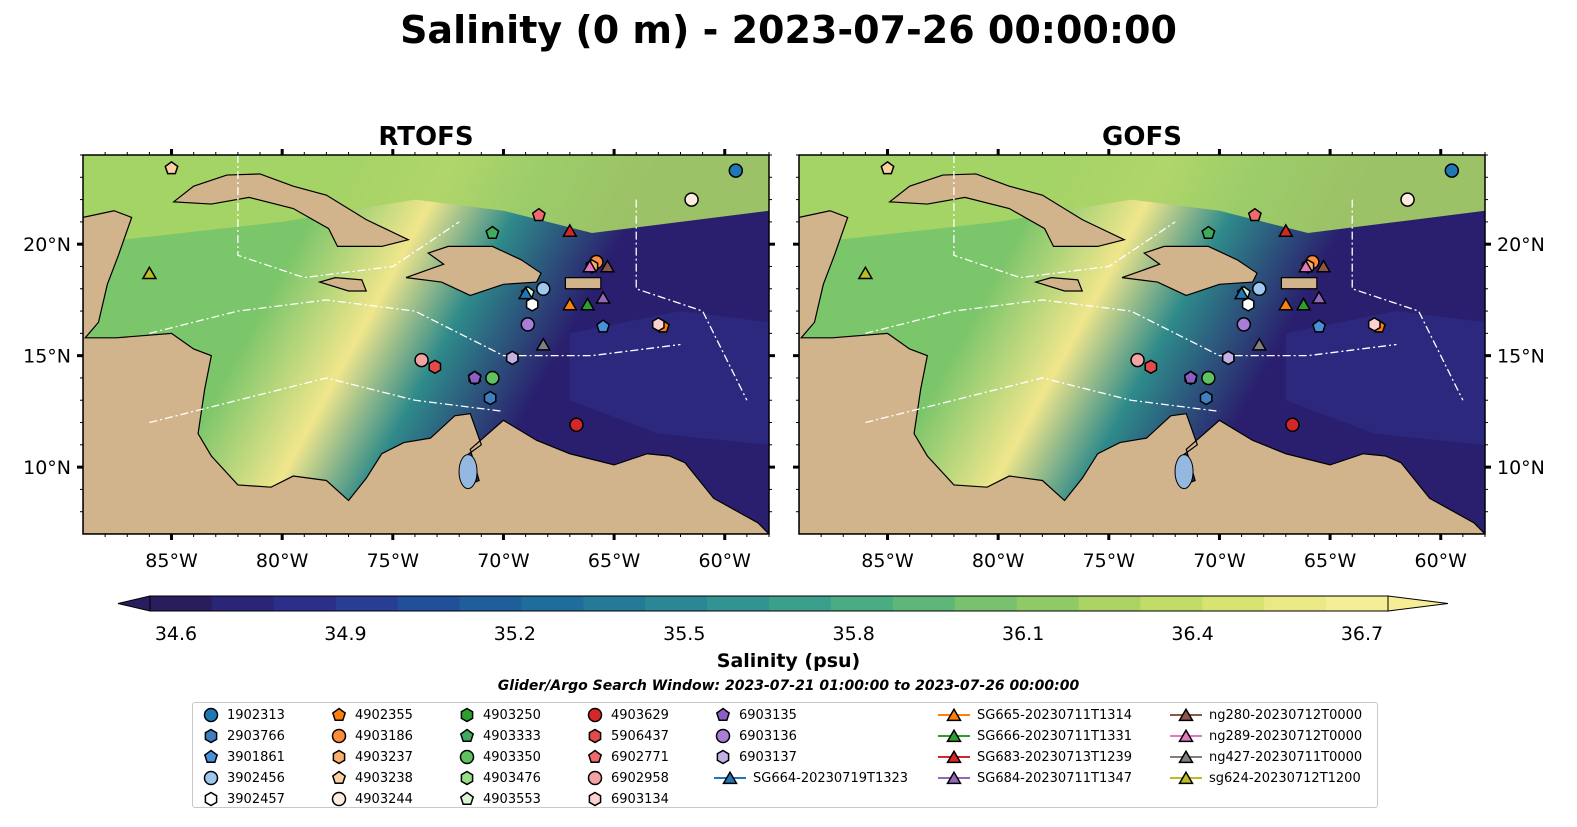 This screenshot has height=827, width=1577. Describe the element at coordinates (256, 757) in the screenshot. I see `legend-label: 3901861` at that location.